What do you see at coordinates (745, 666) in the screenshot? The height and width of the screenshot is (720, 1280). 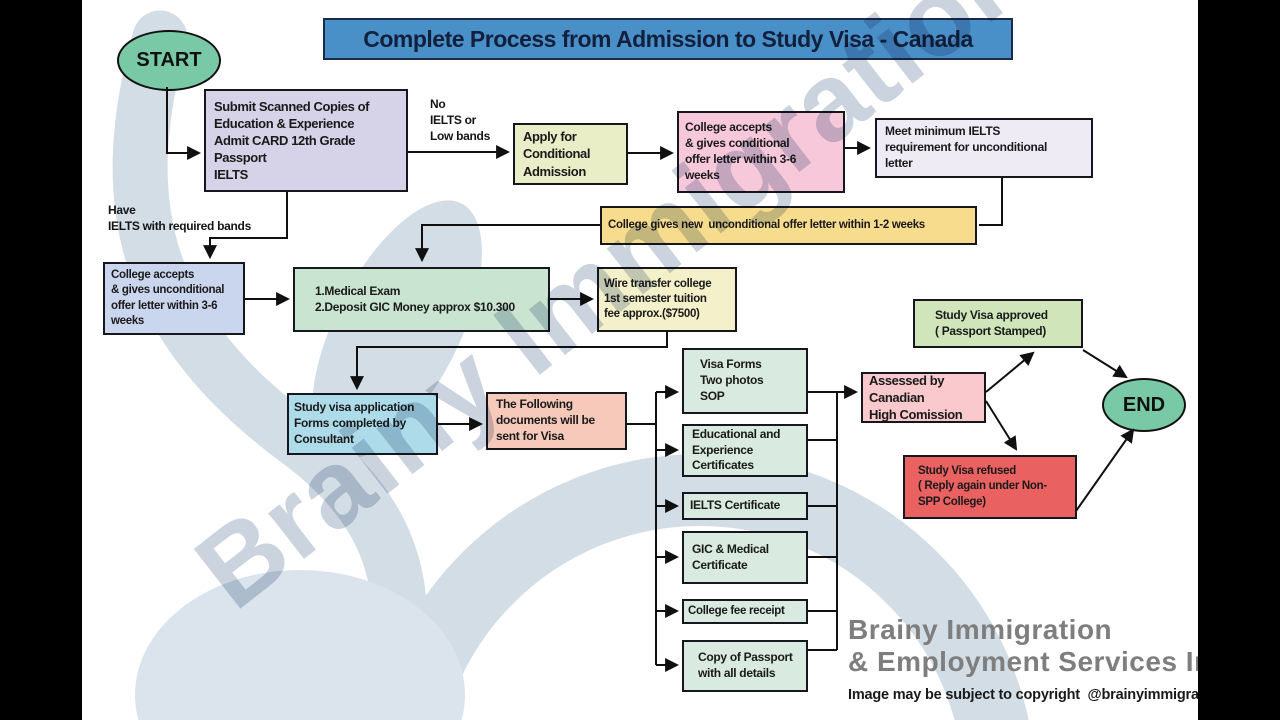 I see `node-doc-passport-copy: Copy of Passport with all details` at bounding box center [745, 666].